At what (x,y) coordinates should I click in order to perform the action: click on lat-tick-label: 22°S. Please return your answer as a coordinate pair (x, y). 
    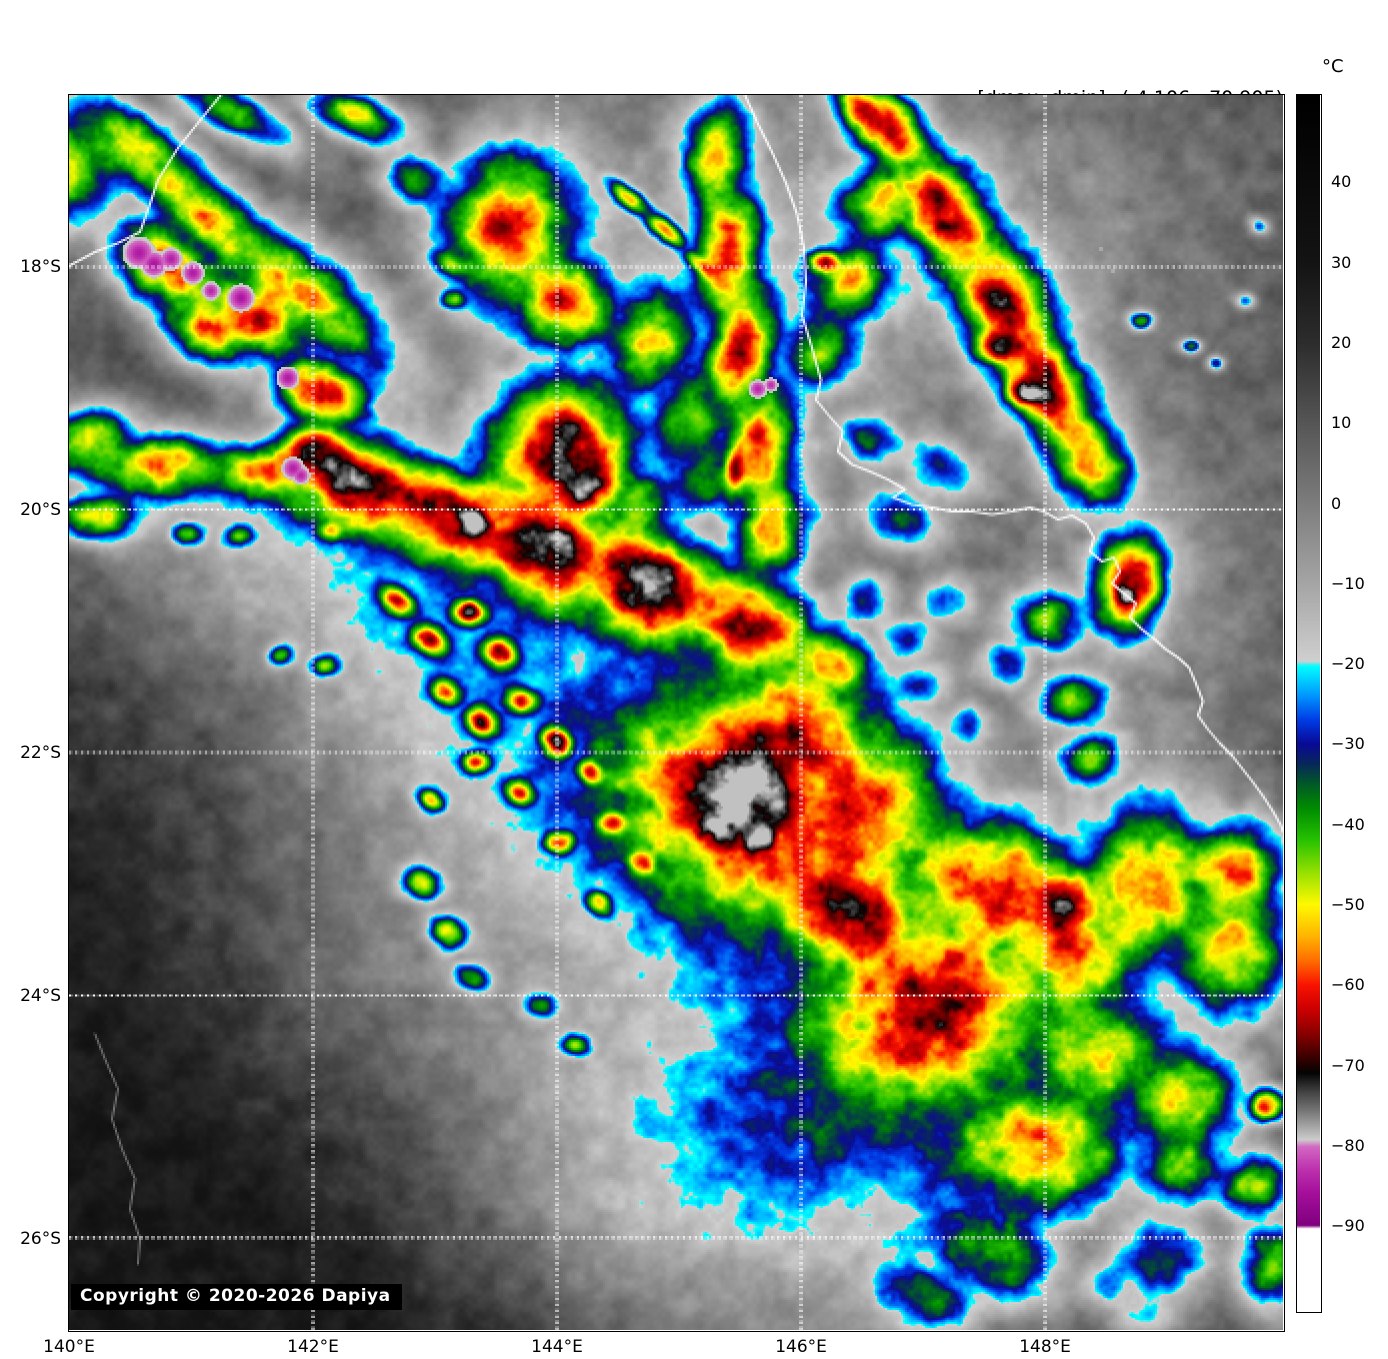
    Looking at the image, I should click on (40, 752).